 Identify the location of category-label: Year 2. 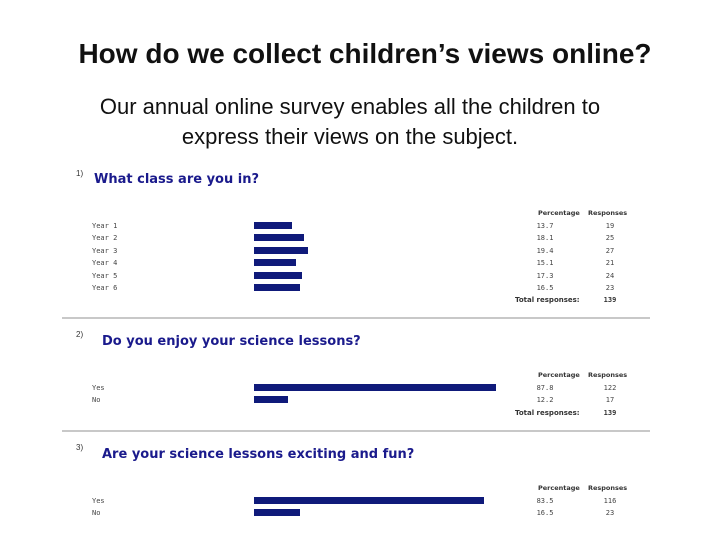
(105, 238).